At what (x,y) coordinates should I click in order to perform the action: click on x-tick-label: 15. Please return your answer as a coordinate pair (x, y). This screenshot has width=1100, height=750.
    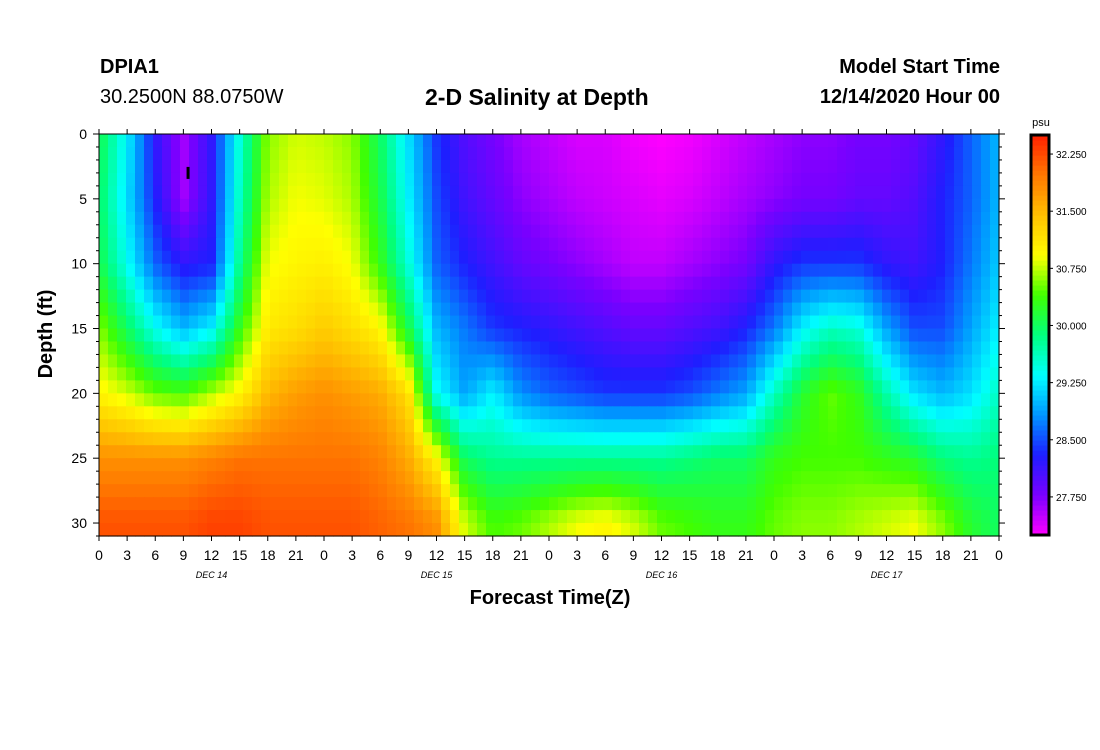
    Looking at the image, I should click on (465, 555).